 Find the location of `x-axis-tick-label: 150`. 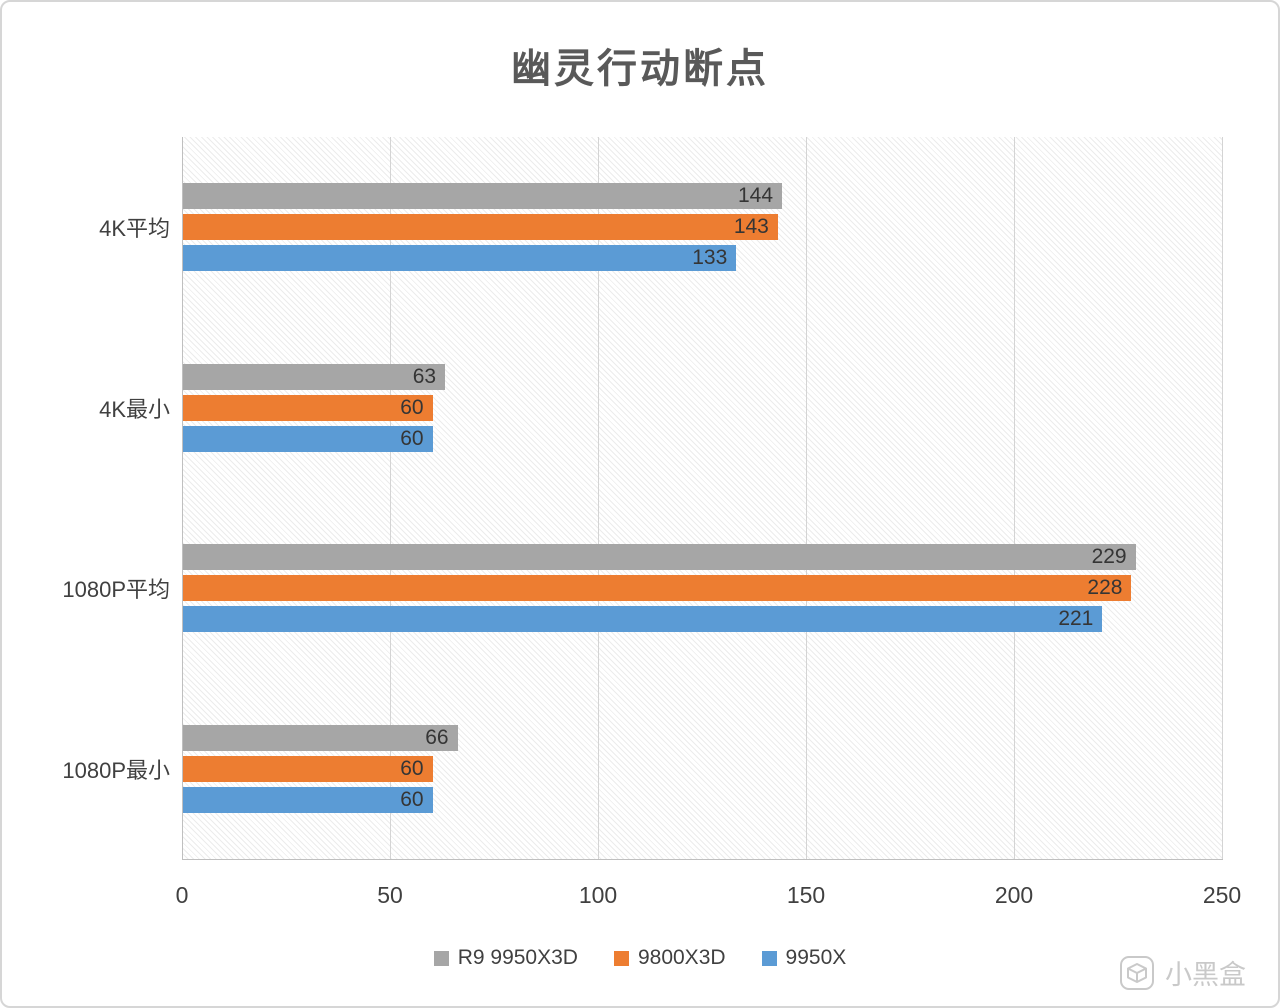

x-axis-tick-label: 150 is located at coordinates (806, 895).